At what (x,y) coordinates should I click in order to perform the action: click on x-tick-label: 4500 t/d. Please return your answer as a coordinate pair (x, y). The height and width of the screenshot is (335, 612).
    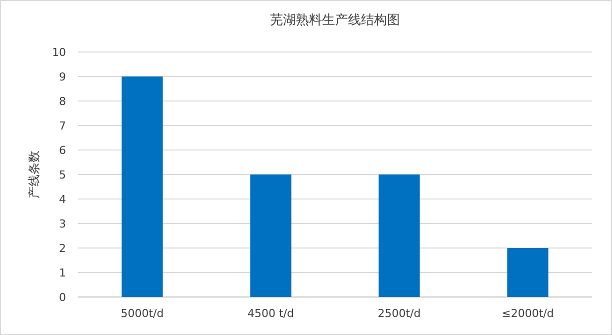
    Looking at the image, I should click on (271, 313).